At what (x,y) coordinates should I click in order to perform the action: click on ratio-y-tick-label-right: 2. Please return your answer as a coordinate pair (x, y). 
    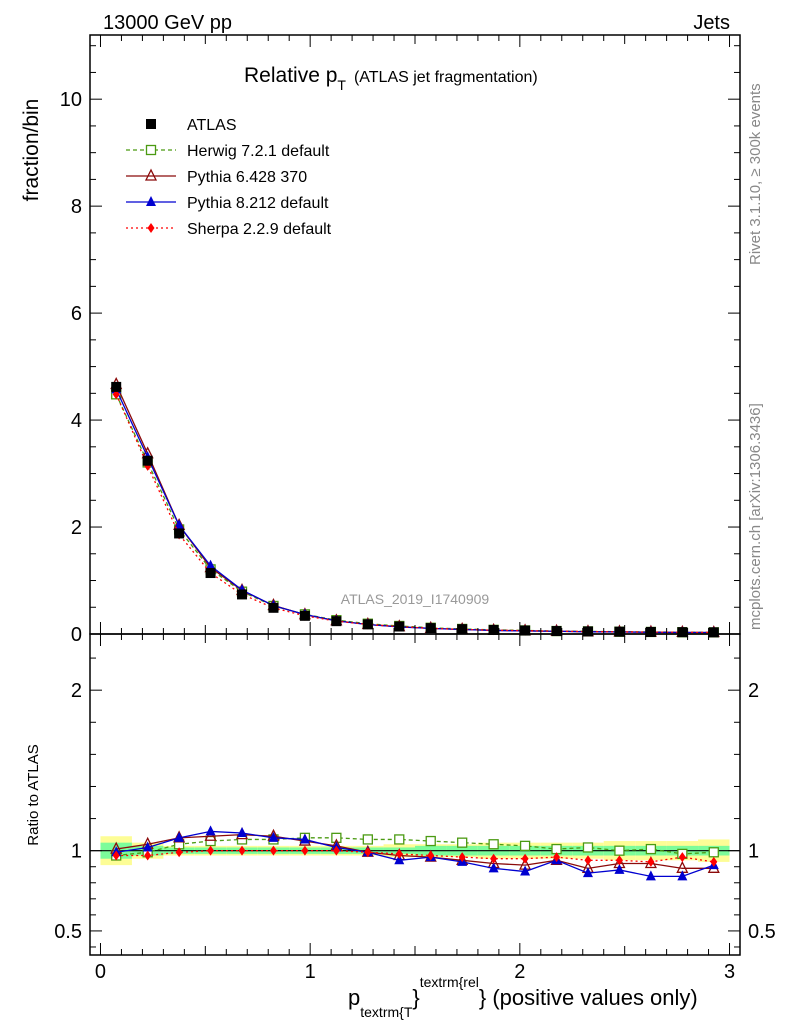
    Looking at the image, I should click on (753, 691).